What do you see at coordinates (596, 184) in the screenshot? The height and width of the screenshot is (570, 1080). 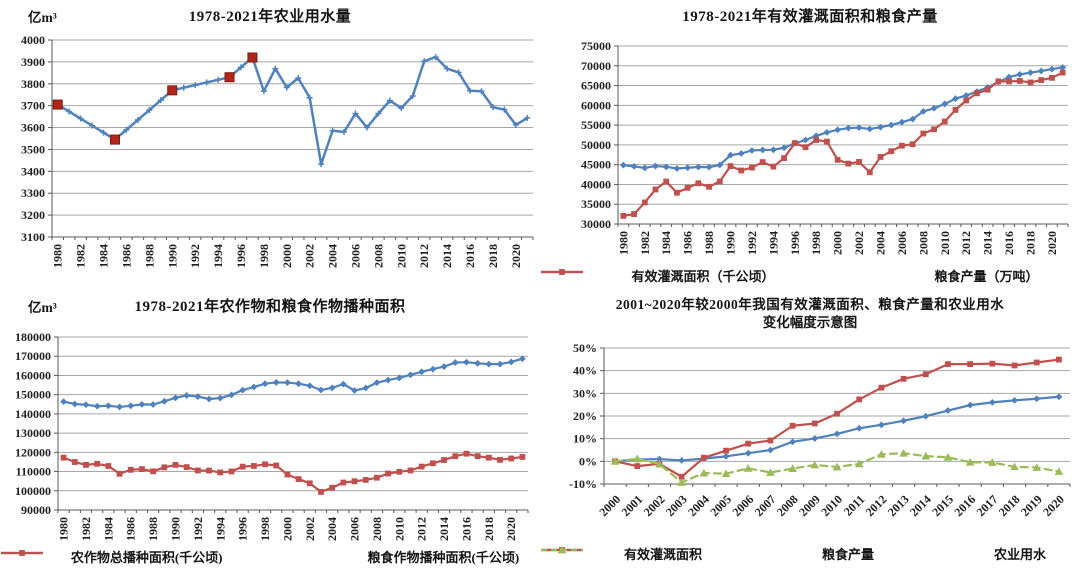 I see `svg-text: 40000` at bounding box center [596, 184].